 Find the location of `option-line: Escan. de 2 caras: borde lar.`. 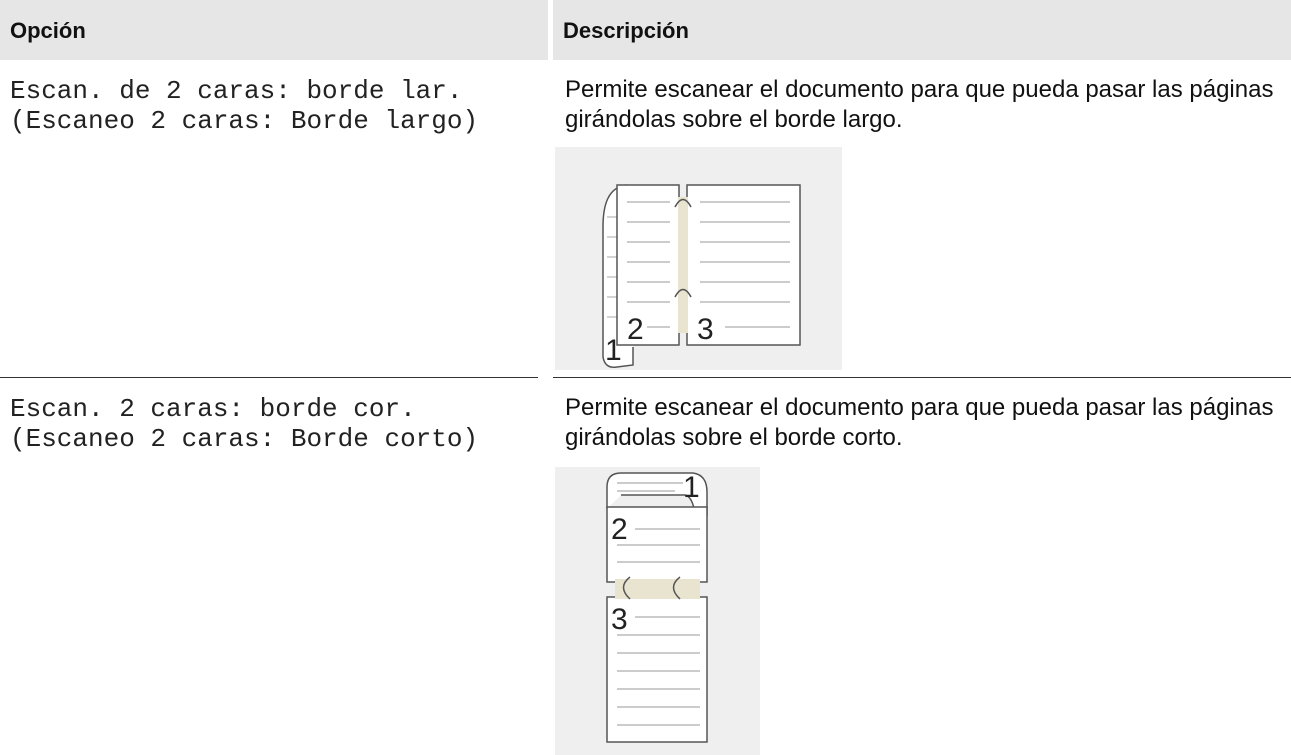

option-line: Escan. de 2 caras: borde lar. is located at coordinates (236, 91).